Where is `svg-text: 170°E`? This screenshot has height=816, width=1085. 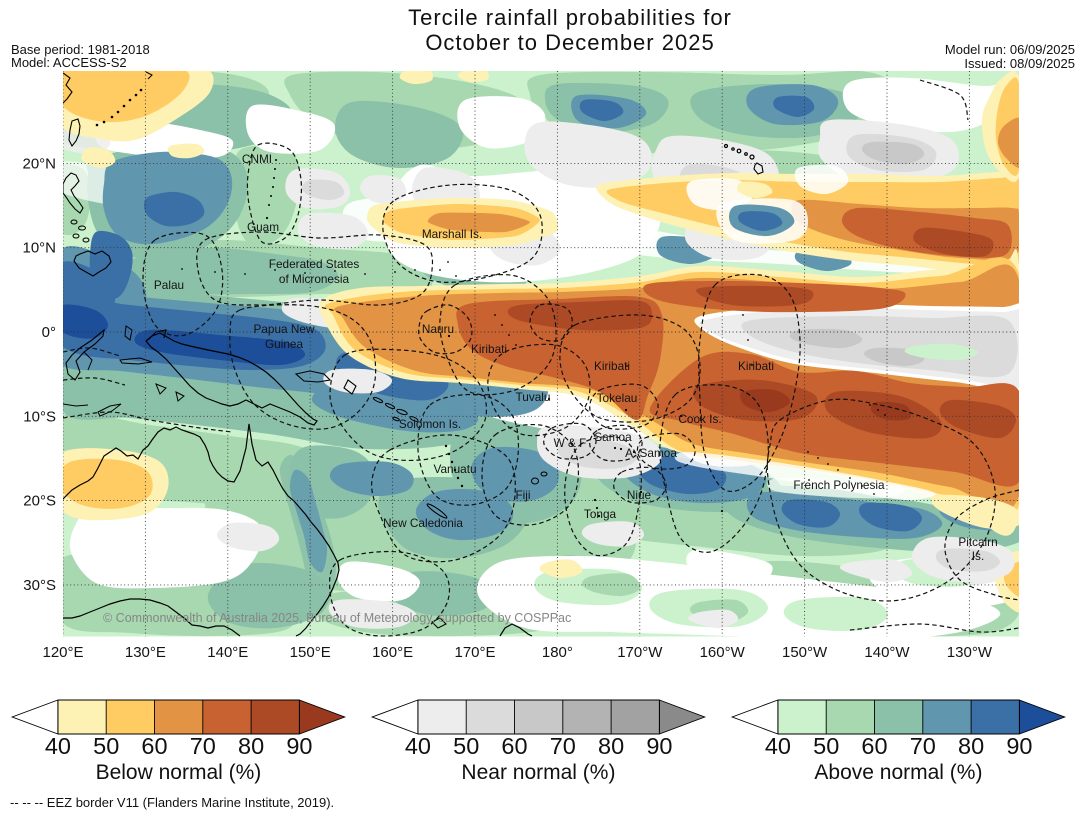
svg-text: 170°E is located at coordinates (474, 652).